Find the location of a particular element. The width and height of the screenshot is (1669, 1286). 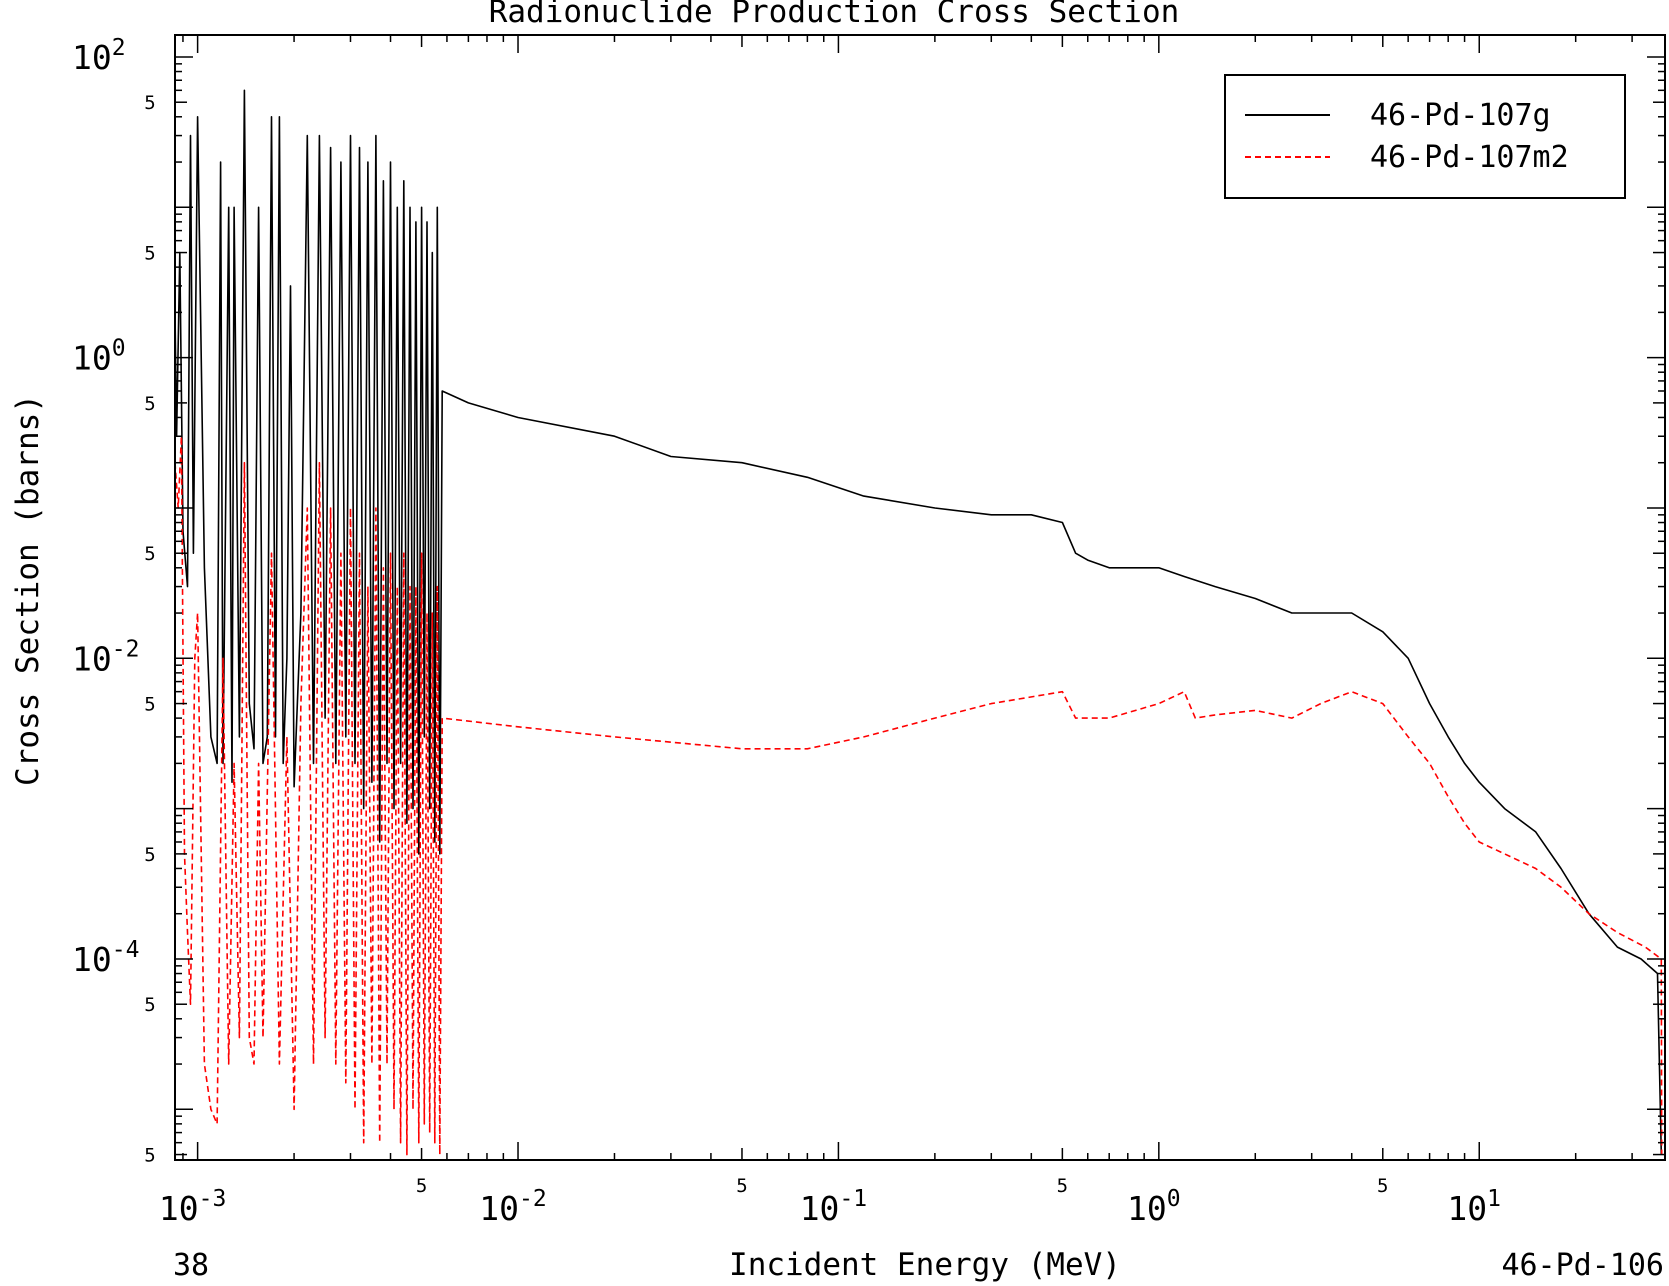

chart-title: Radionuclide Production Cross Section is located at coordinates (834, 15).